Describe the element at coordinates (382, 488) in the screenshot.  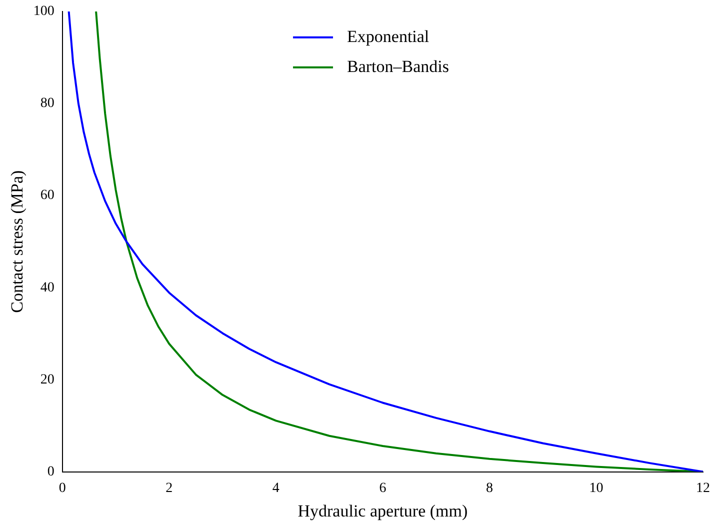
I see `x-tick-label: 6` at that location.